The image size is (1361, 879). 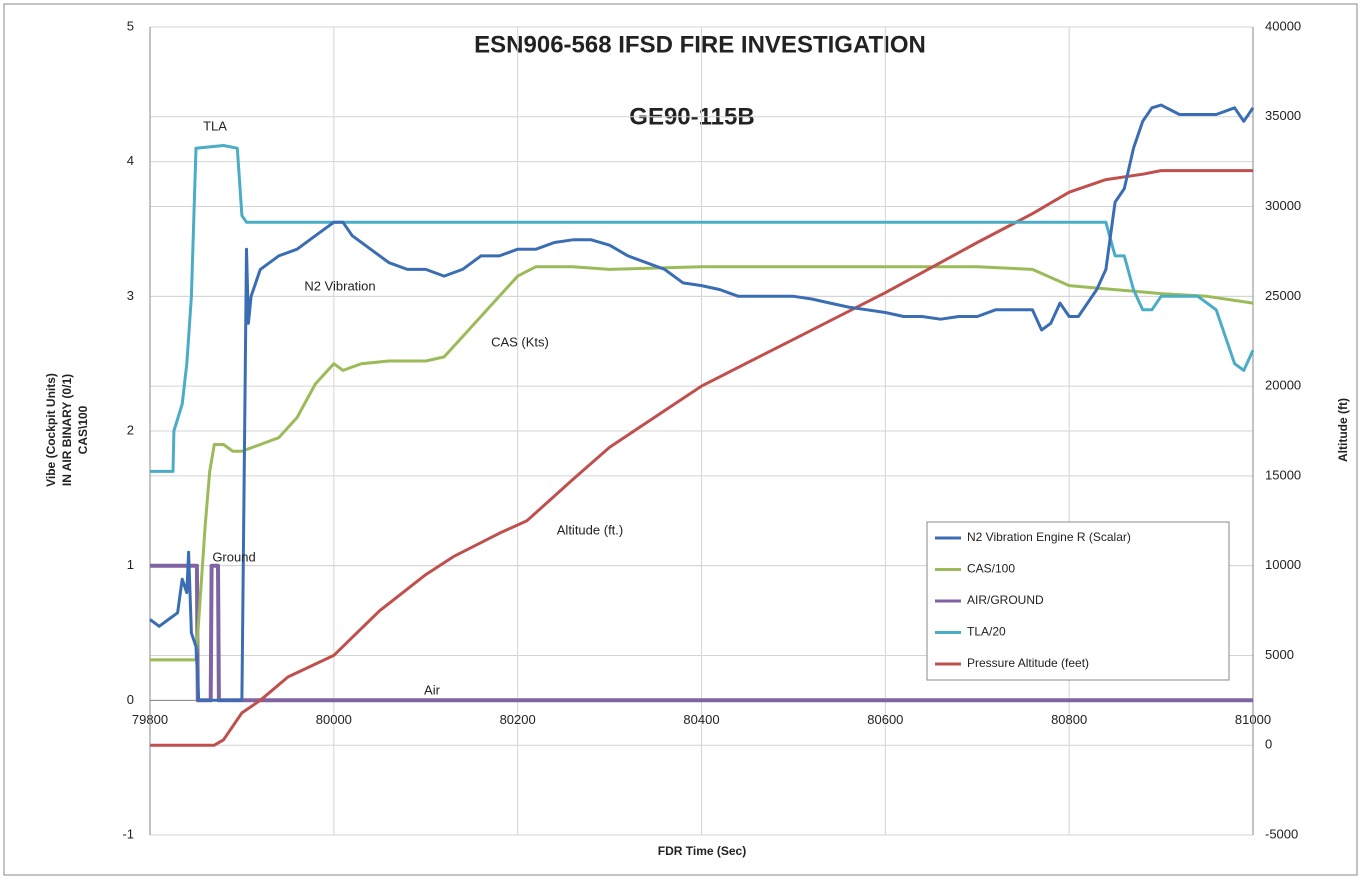 What do you see at coordinates (700, 44) in the screenshot?
I see `chart-title: ESN906-568 IFSD FIRE INVESTIGATION` at bounding box center [700, 44].